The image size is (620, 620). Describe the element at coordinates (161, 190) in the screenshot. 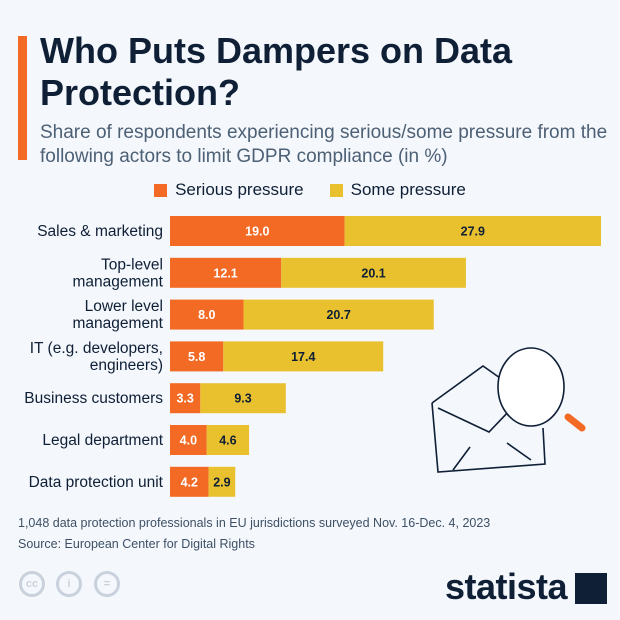

I see `legend-swatch-serious` at that location.